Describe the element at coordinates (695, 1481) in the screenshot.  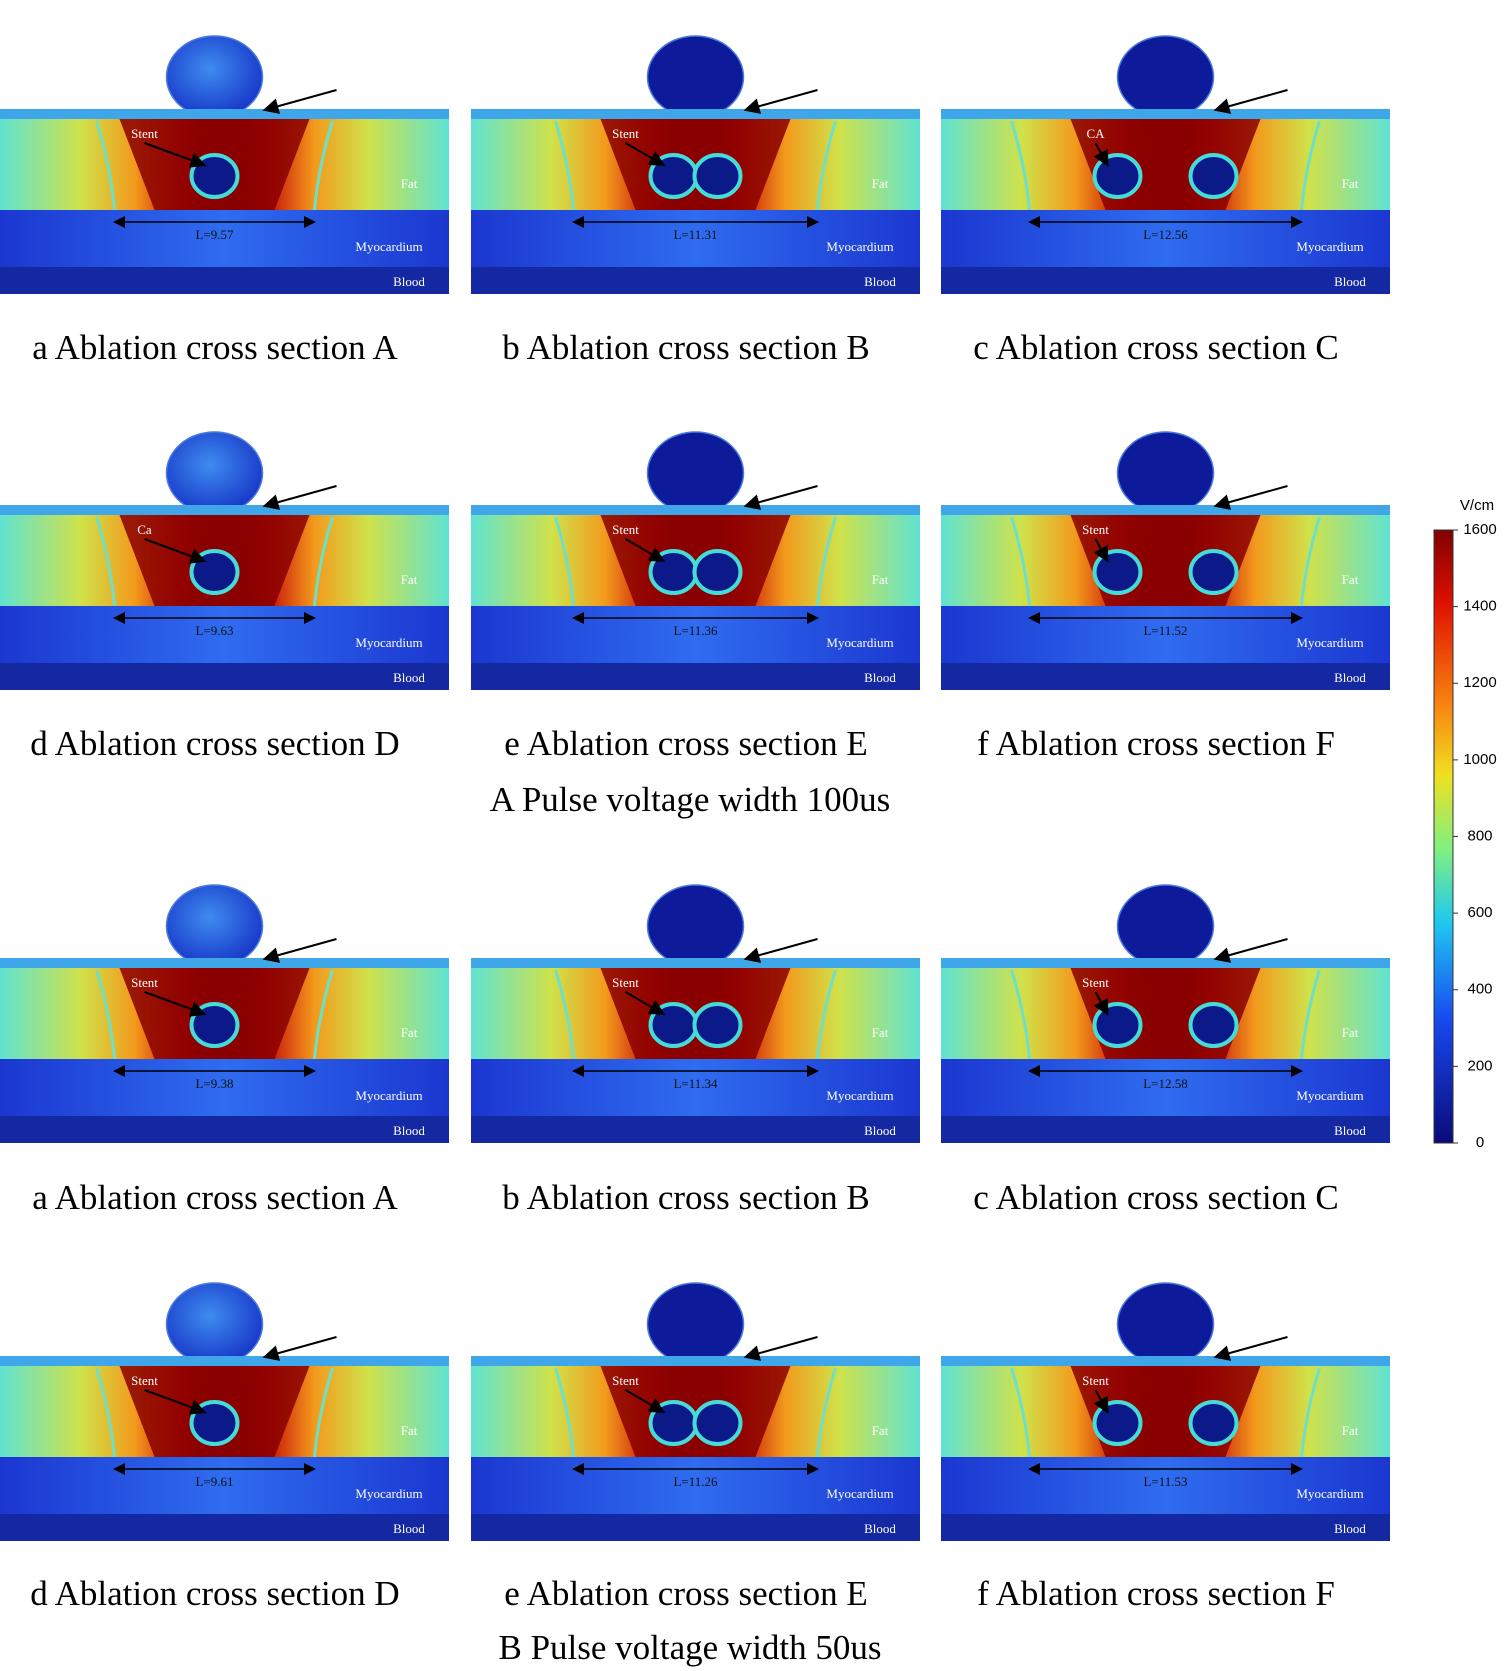
I see `length-label: L=11.26` at that location.